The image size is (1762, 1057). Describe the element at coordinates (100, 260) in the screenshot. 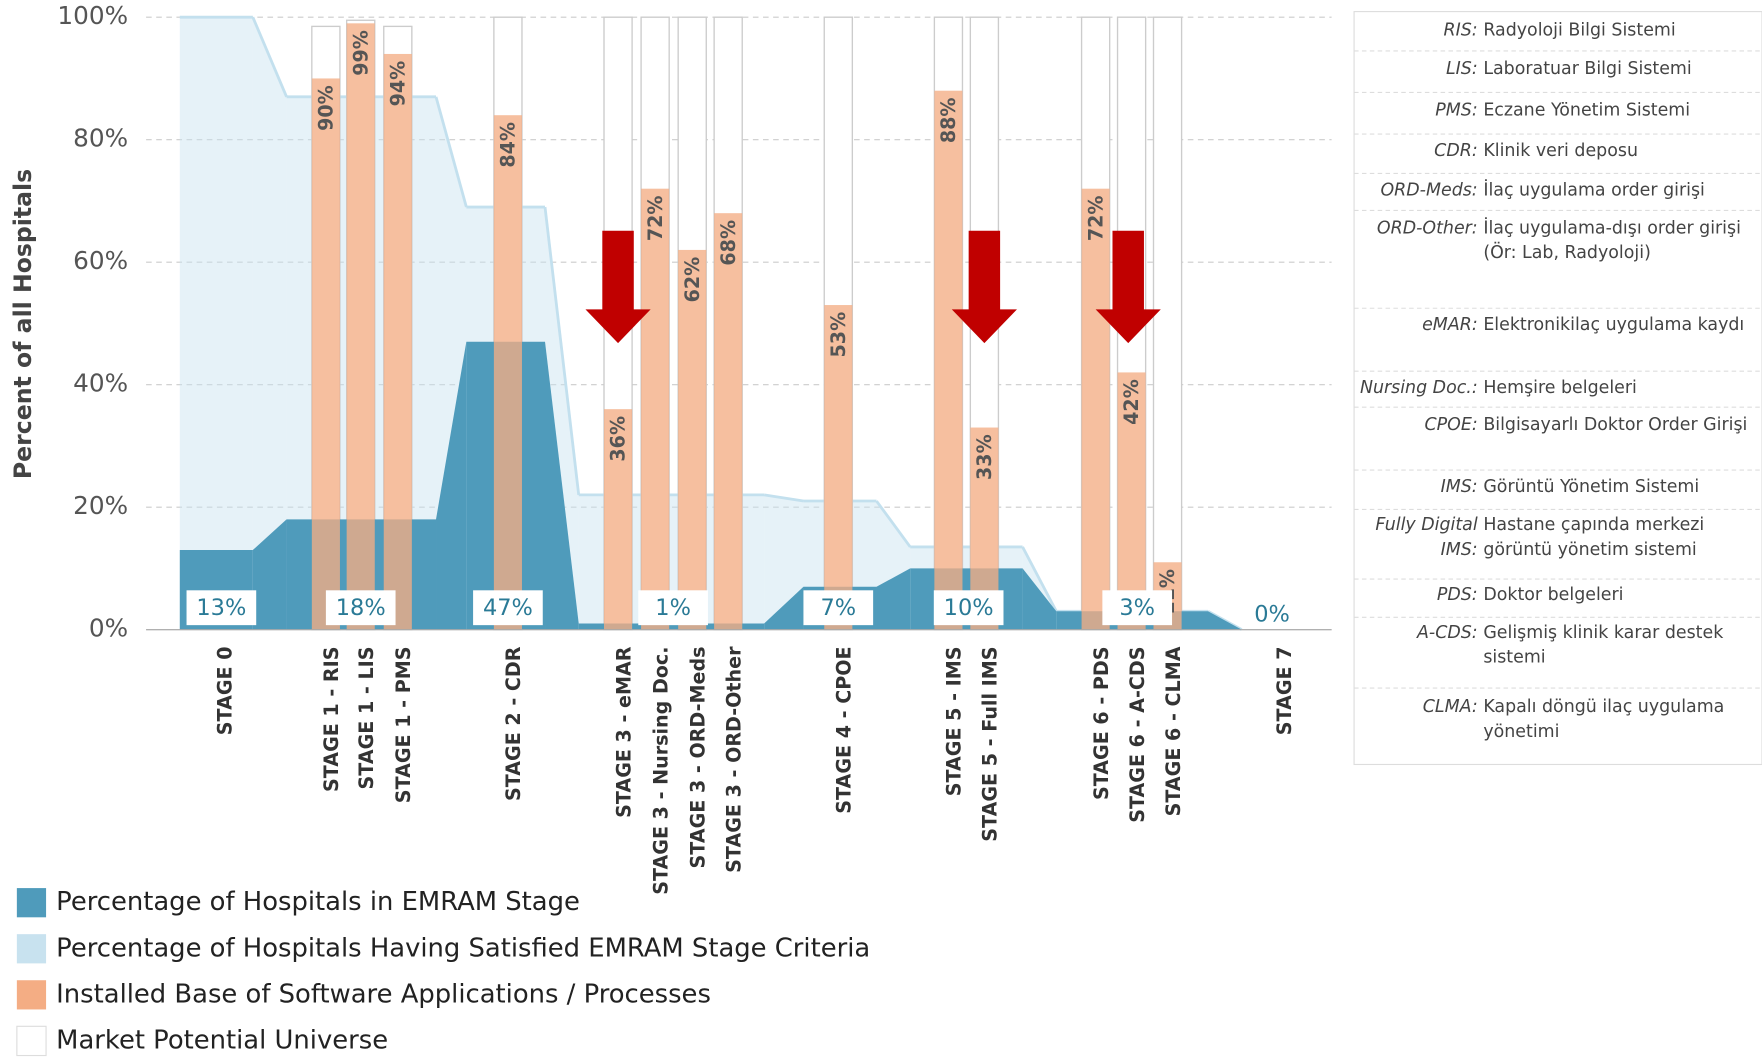

I see `y-tick-label: 60%` at that location.